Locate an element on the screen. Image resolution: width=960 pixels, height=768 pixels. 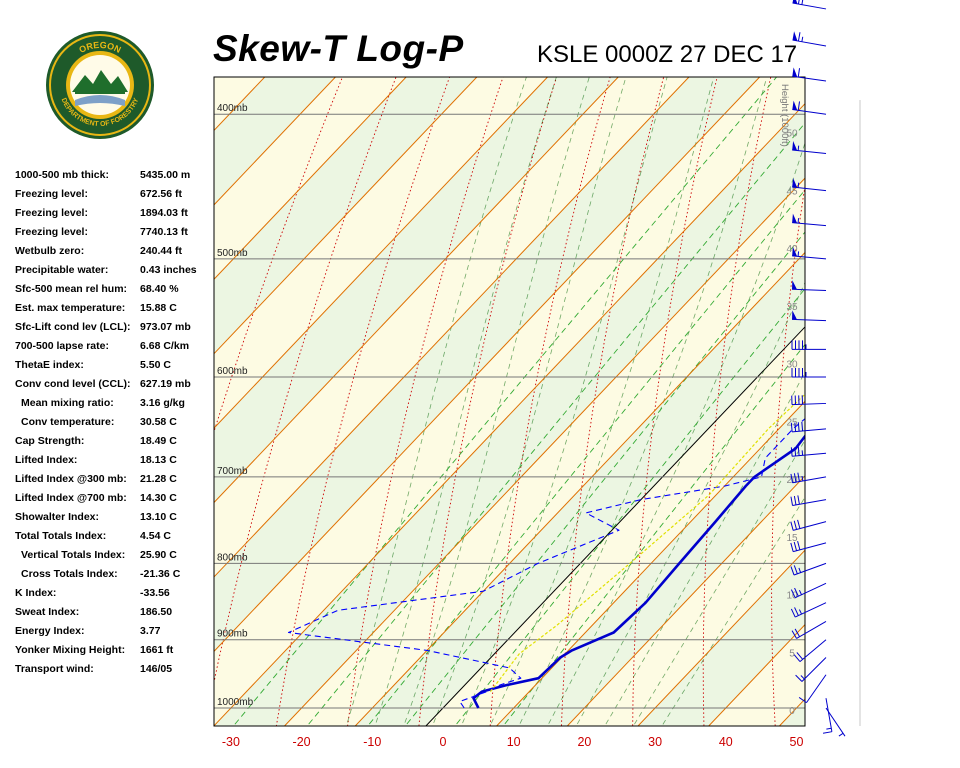
index-label: 1000-500 mb thick: is located at coordinates (62, 175).